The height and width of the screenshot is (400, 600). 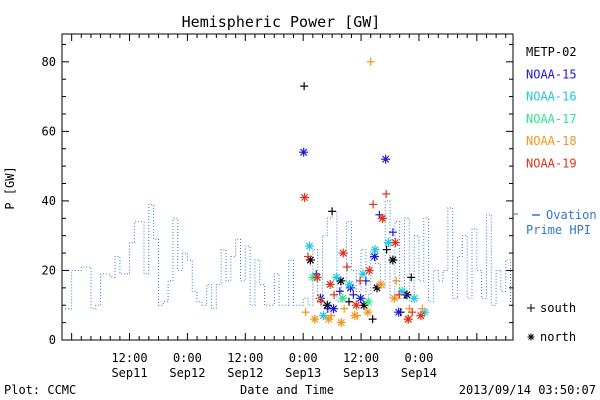 I want to click on north-noaa-17-point, so click(x=368, y=302).